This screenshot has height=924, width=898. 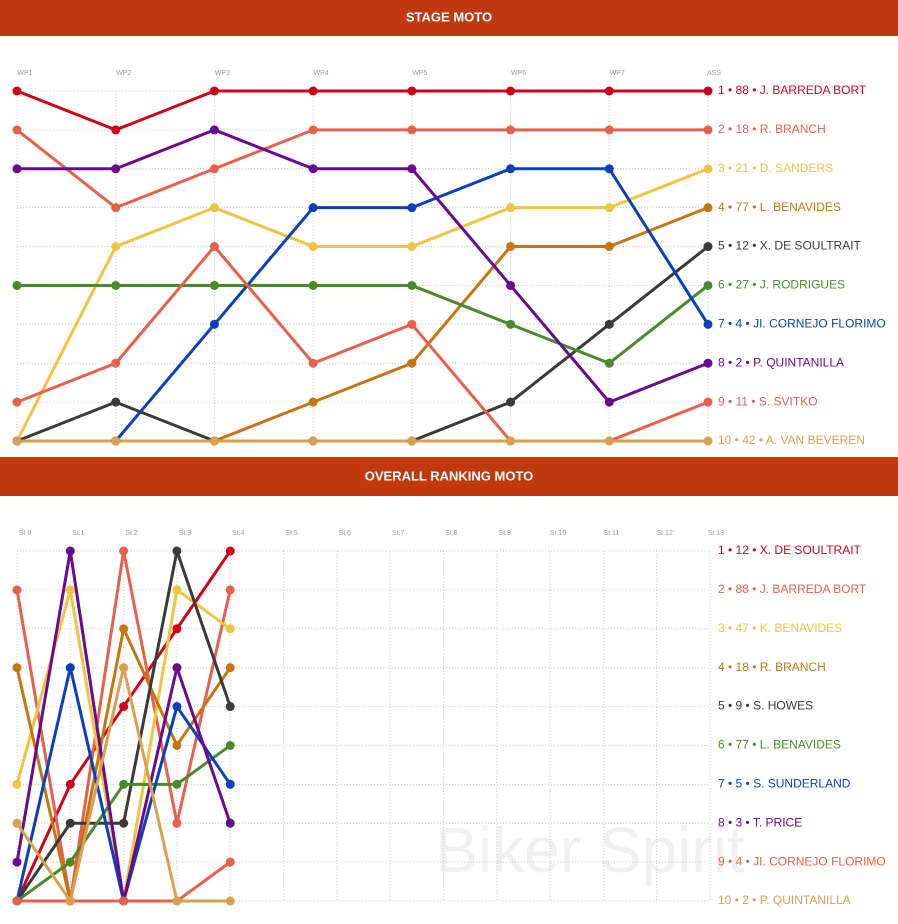 I want to click on x-tick-label: WP6, so click(x=518, y=73).